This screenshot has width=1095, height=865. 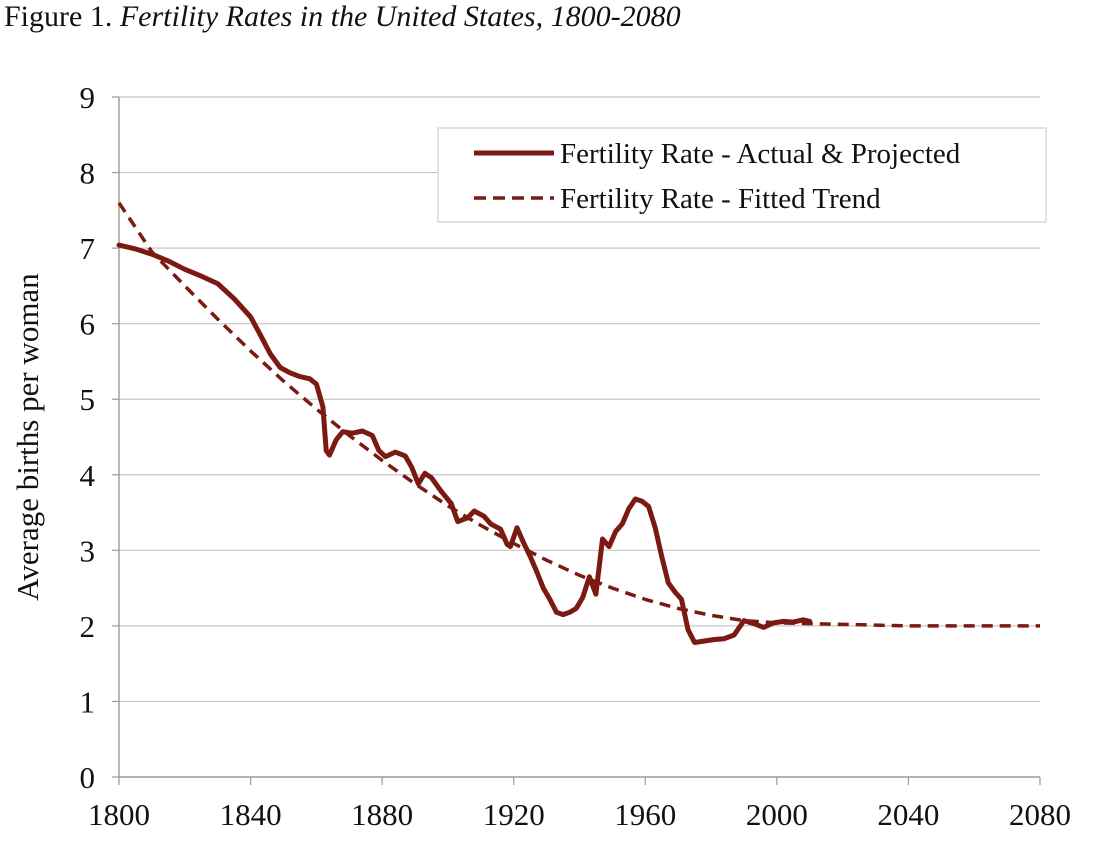 I want to click on y-axis-label: Average births per woman, so click(x=27, y=437).